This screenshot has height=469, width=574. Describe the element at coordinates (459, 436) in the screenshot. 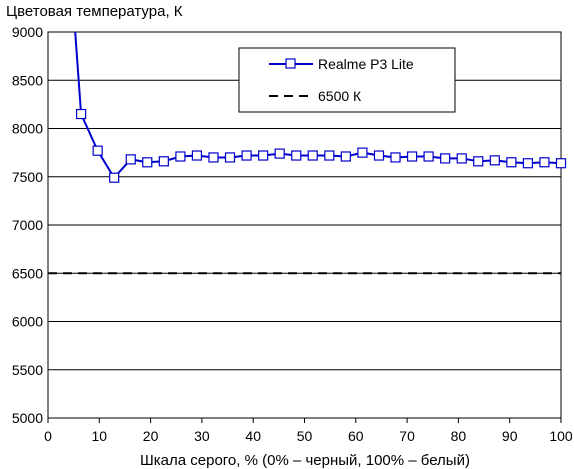

I see `x-tick-label: 80` at that location.